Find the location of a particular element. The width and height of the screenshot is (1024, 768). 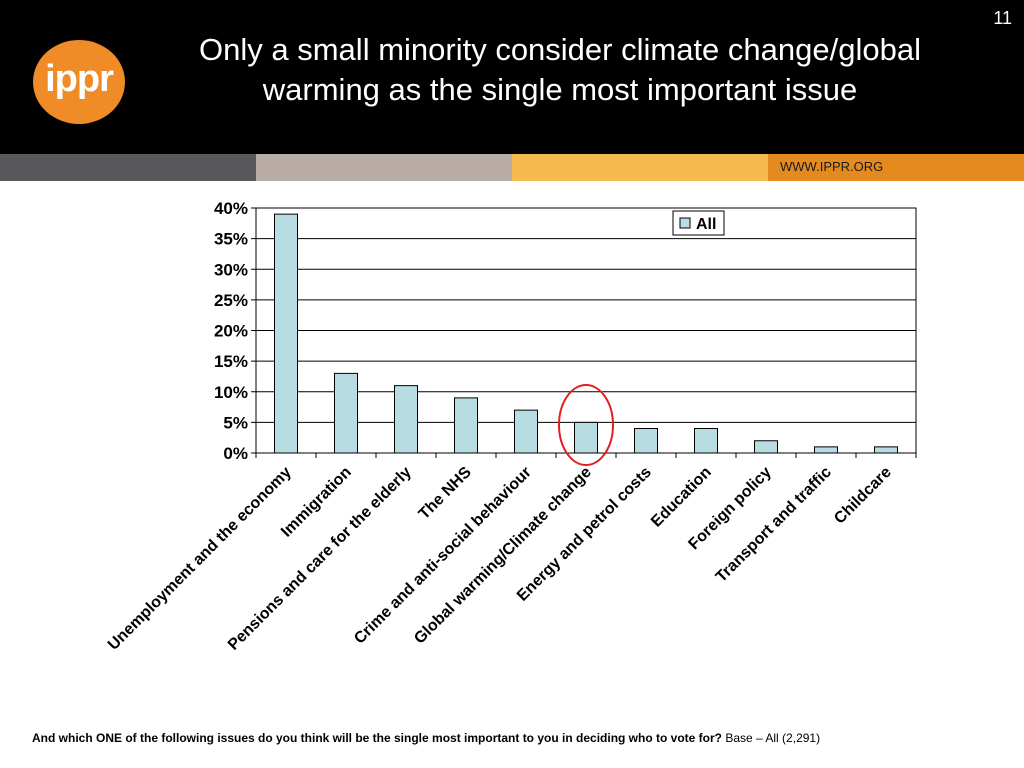

y-tick-label: 20% is located at coordinates (231, 331).